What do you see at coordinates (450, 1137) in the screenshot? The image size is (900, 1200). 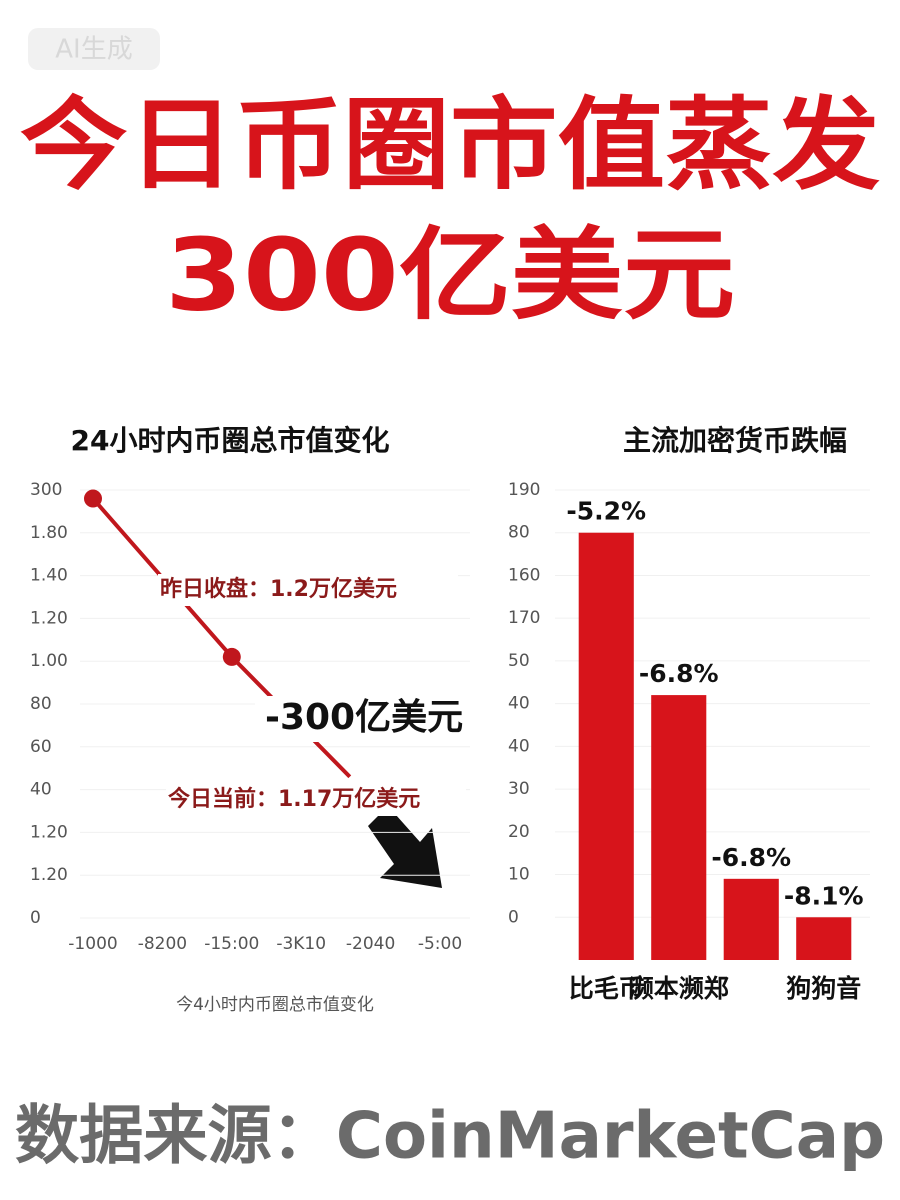 I see `footer: 数据来源：CoinMarketCap` at bounding box center [450, 1137].